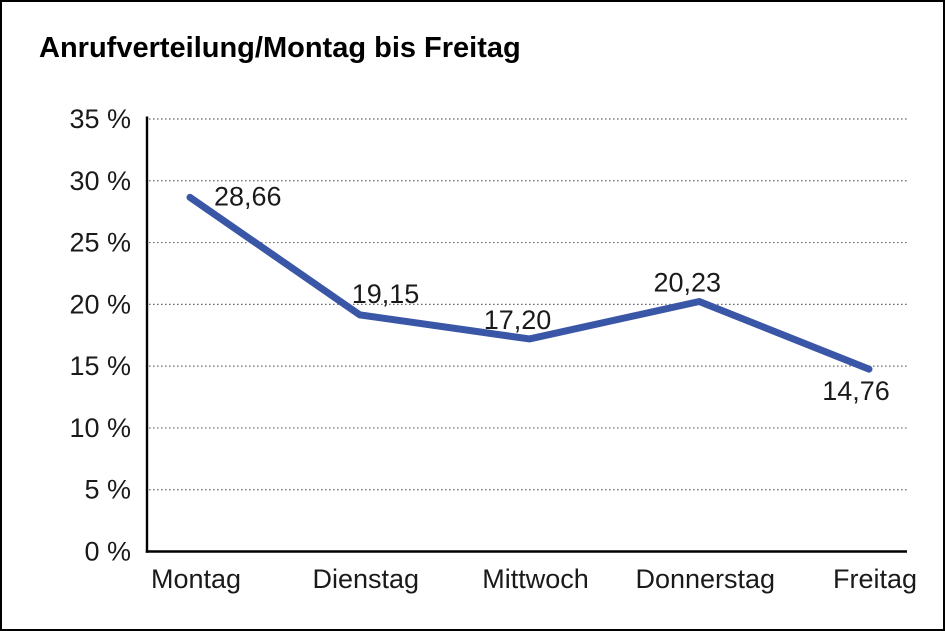 This screenshot has width=945, height=631. What do you see at coordinates (100, 181) in the screenshot?
I see `y-tick-label: 30 %` at bounding box center [100, 181].